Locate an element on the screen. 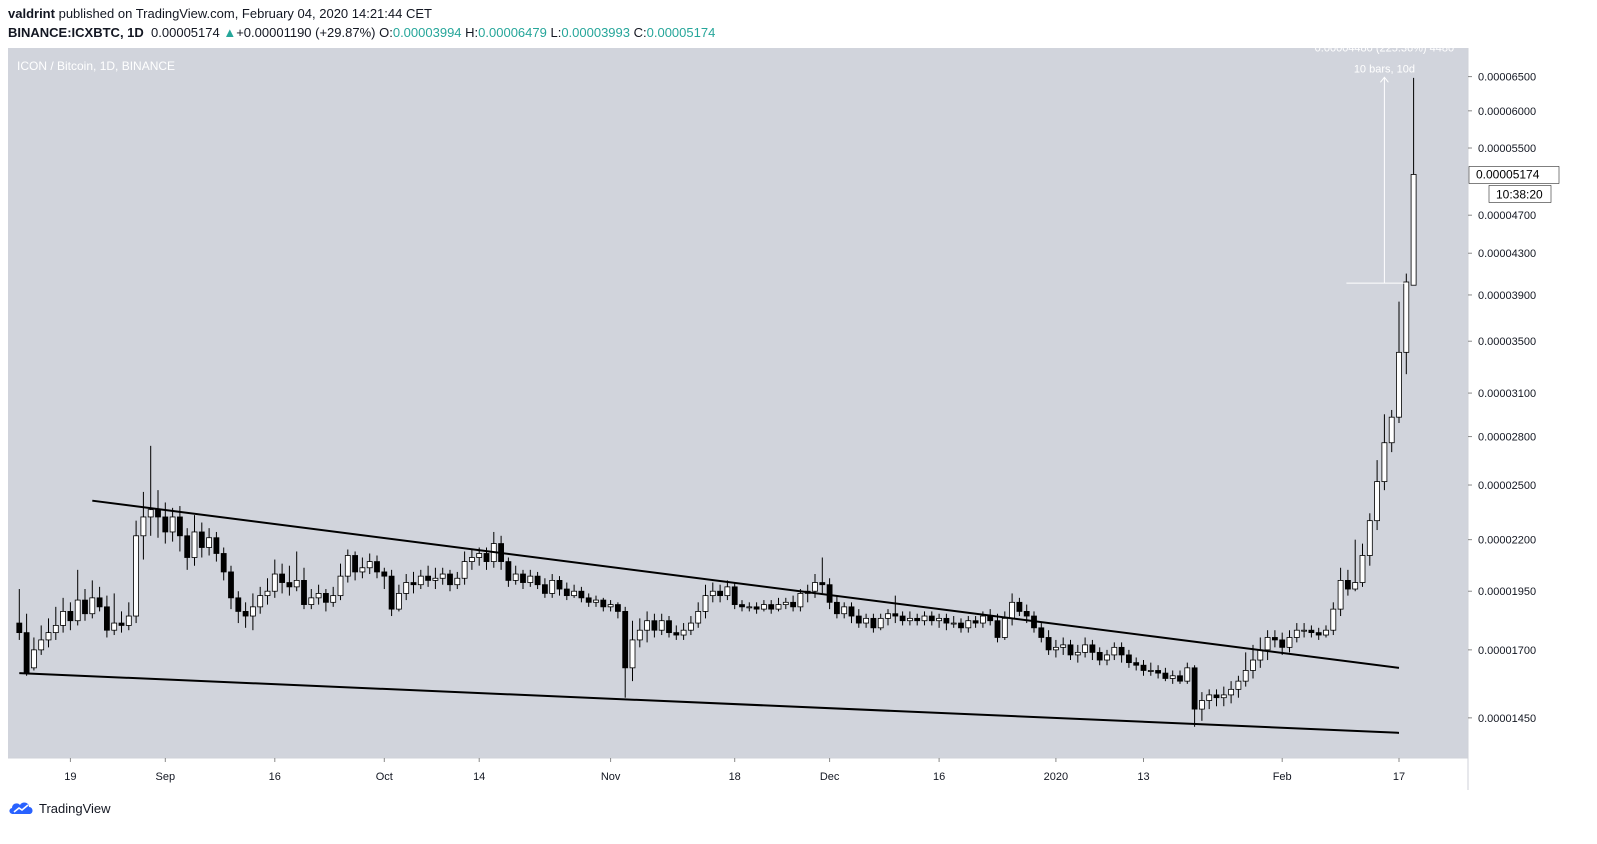 The image size is (1597, 844). time-tick-label: Nov is located at coordinates (611, 777).